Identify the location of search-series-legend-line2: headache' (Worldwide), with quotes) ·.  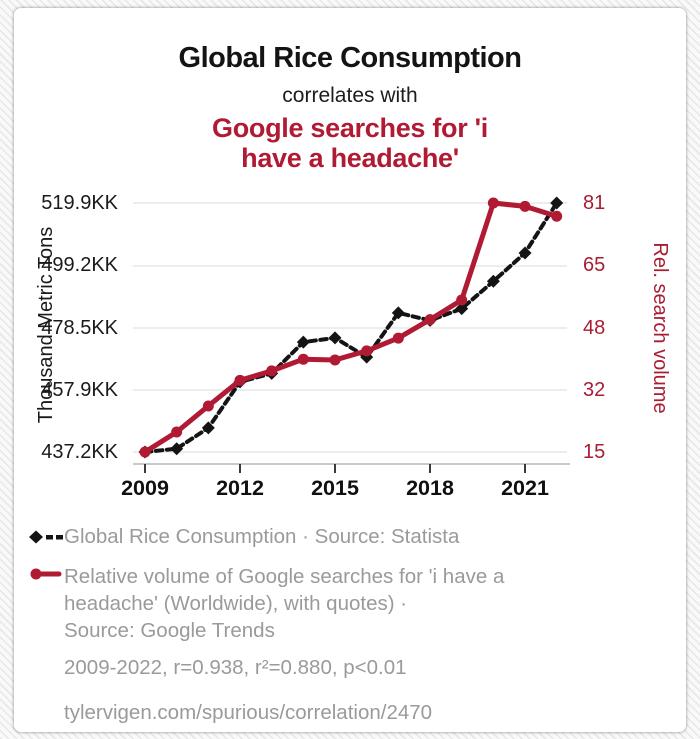
(236, 603).